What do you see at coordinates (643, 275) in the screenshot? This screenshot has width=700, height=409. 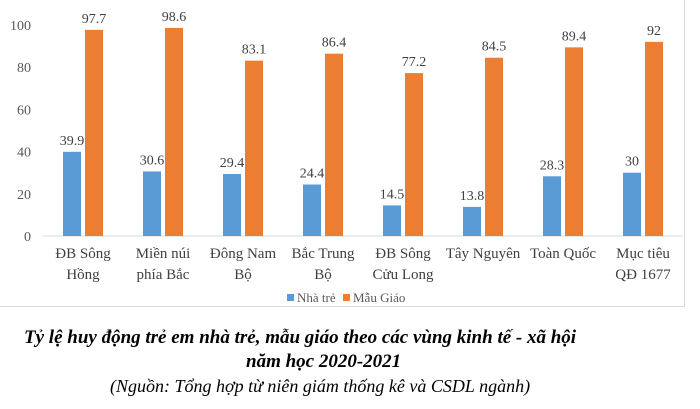 I see `x-tick-label: QĐ 1677` at bounding box center [643, 275].